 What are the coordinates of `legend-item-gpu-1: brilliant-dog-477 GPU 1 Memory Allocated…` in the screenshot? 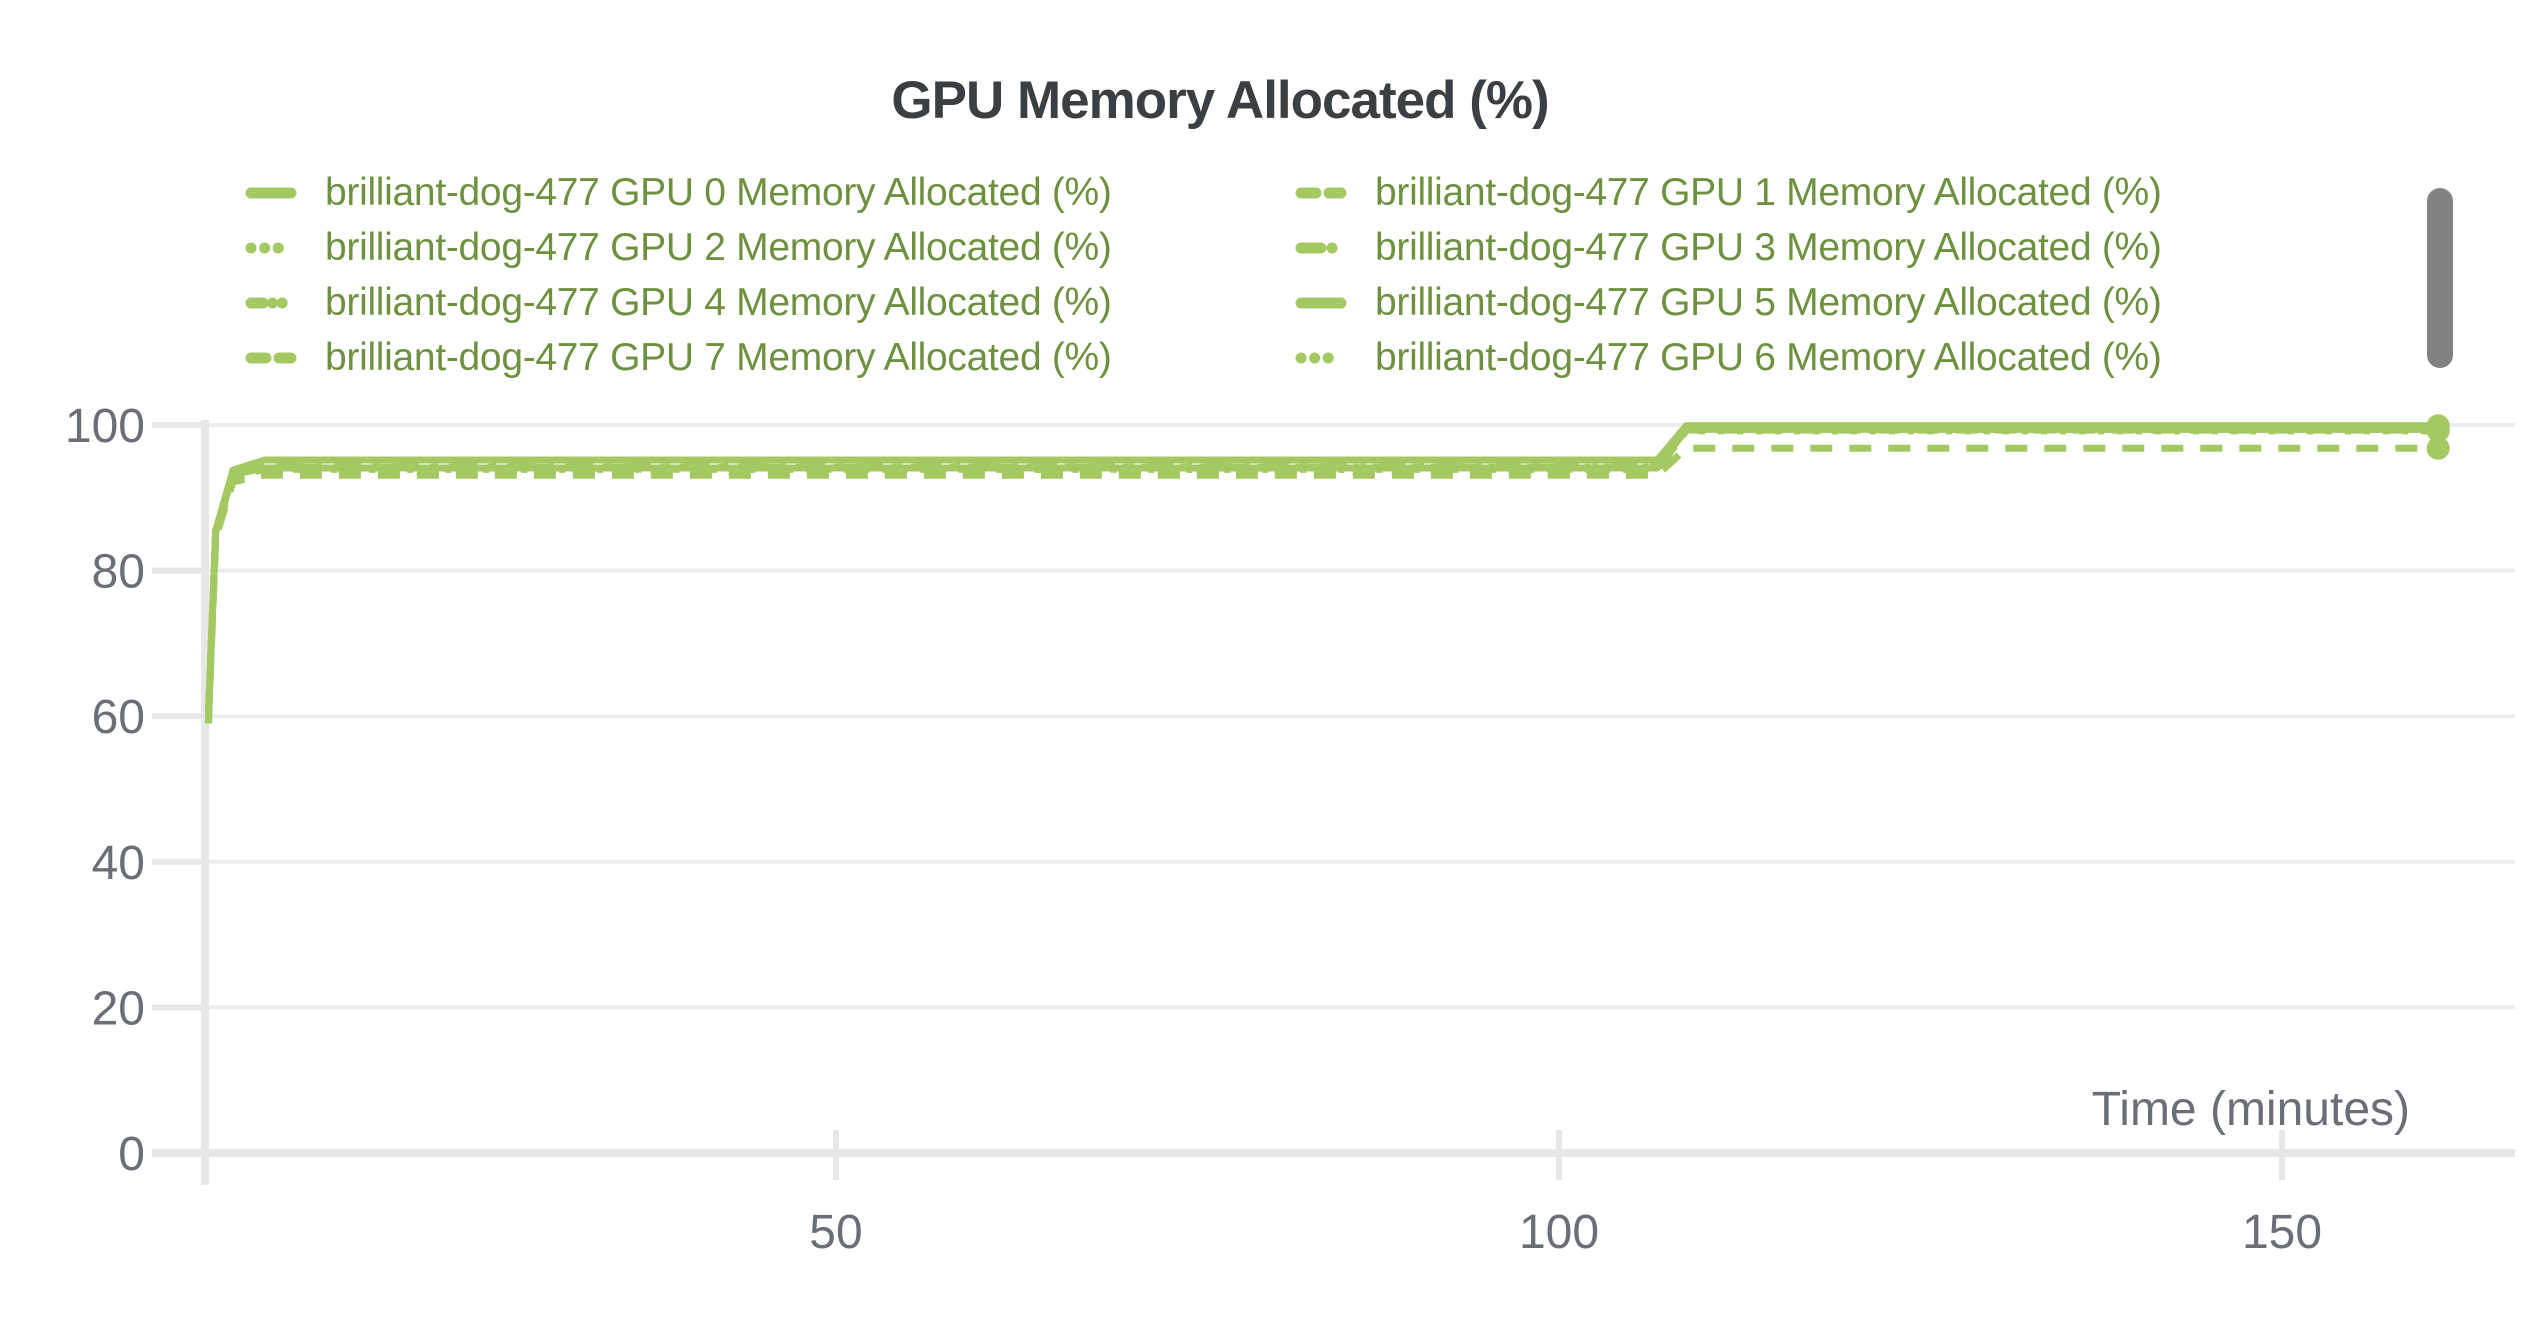 It's located at (1820, 192).